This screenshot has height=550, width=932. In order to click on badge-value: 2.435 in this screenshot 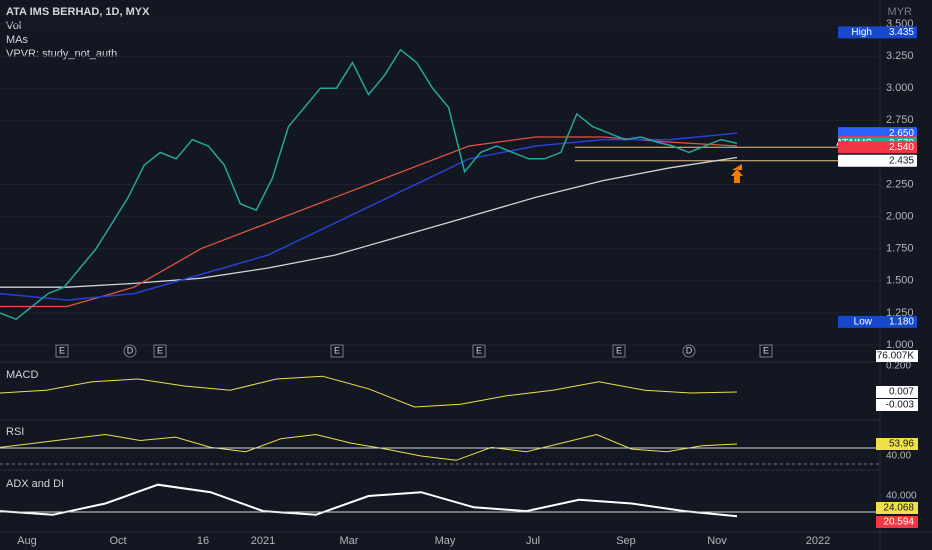, I will do `click(901, 160)`.